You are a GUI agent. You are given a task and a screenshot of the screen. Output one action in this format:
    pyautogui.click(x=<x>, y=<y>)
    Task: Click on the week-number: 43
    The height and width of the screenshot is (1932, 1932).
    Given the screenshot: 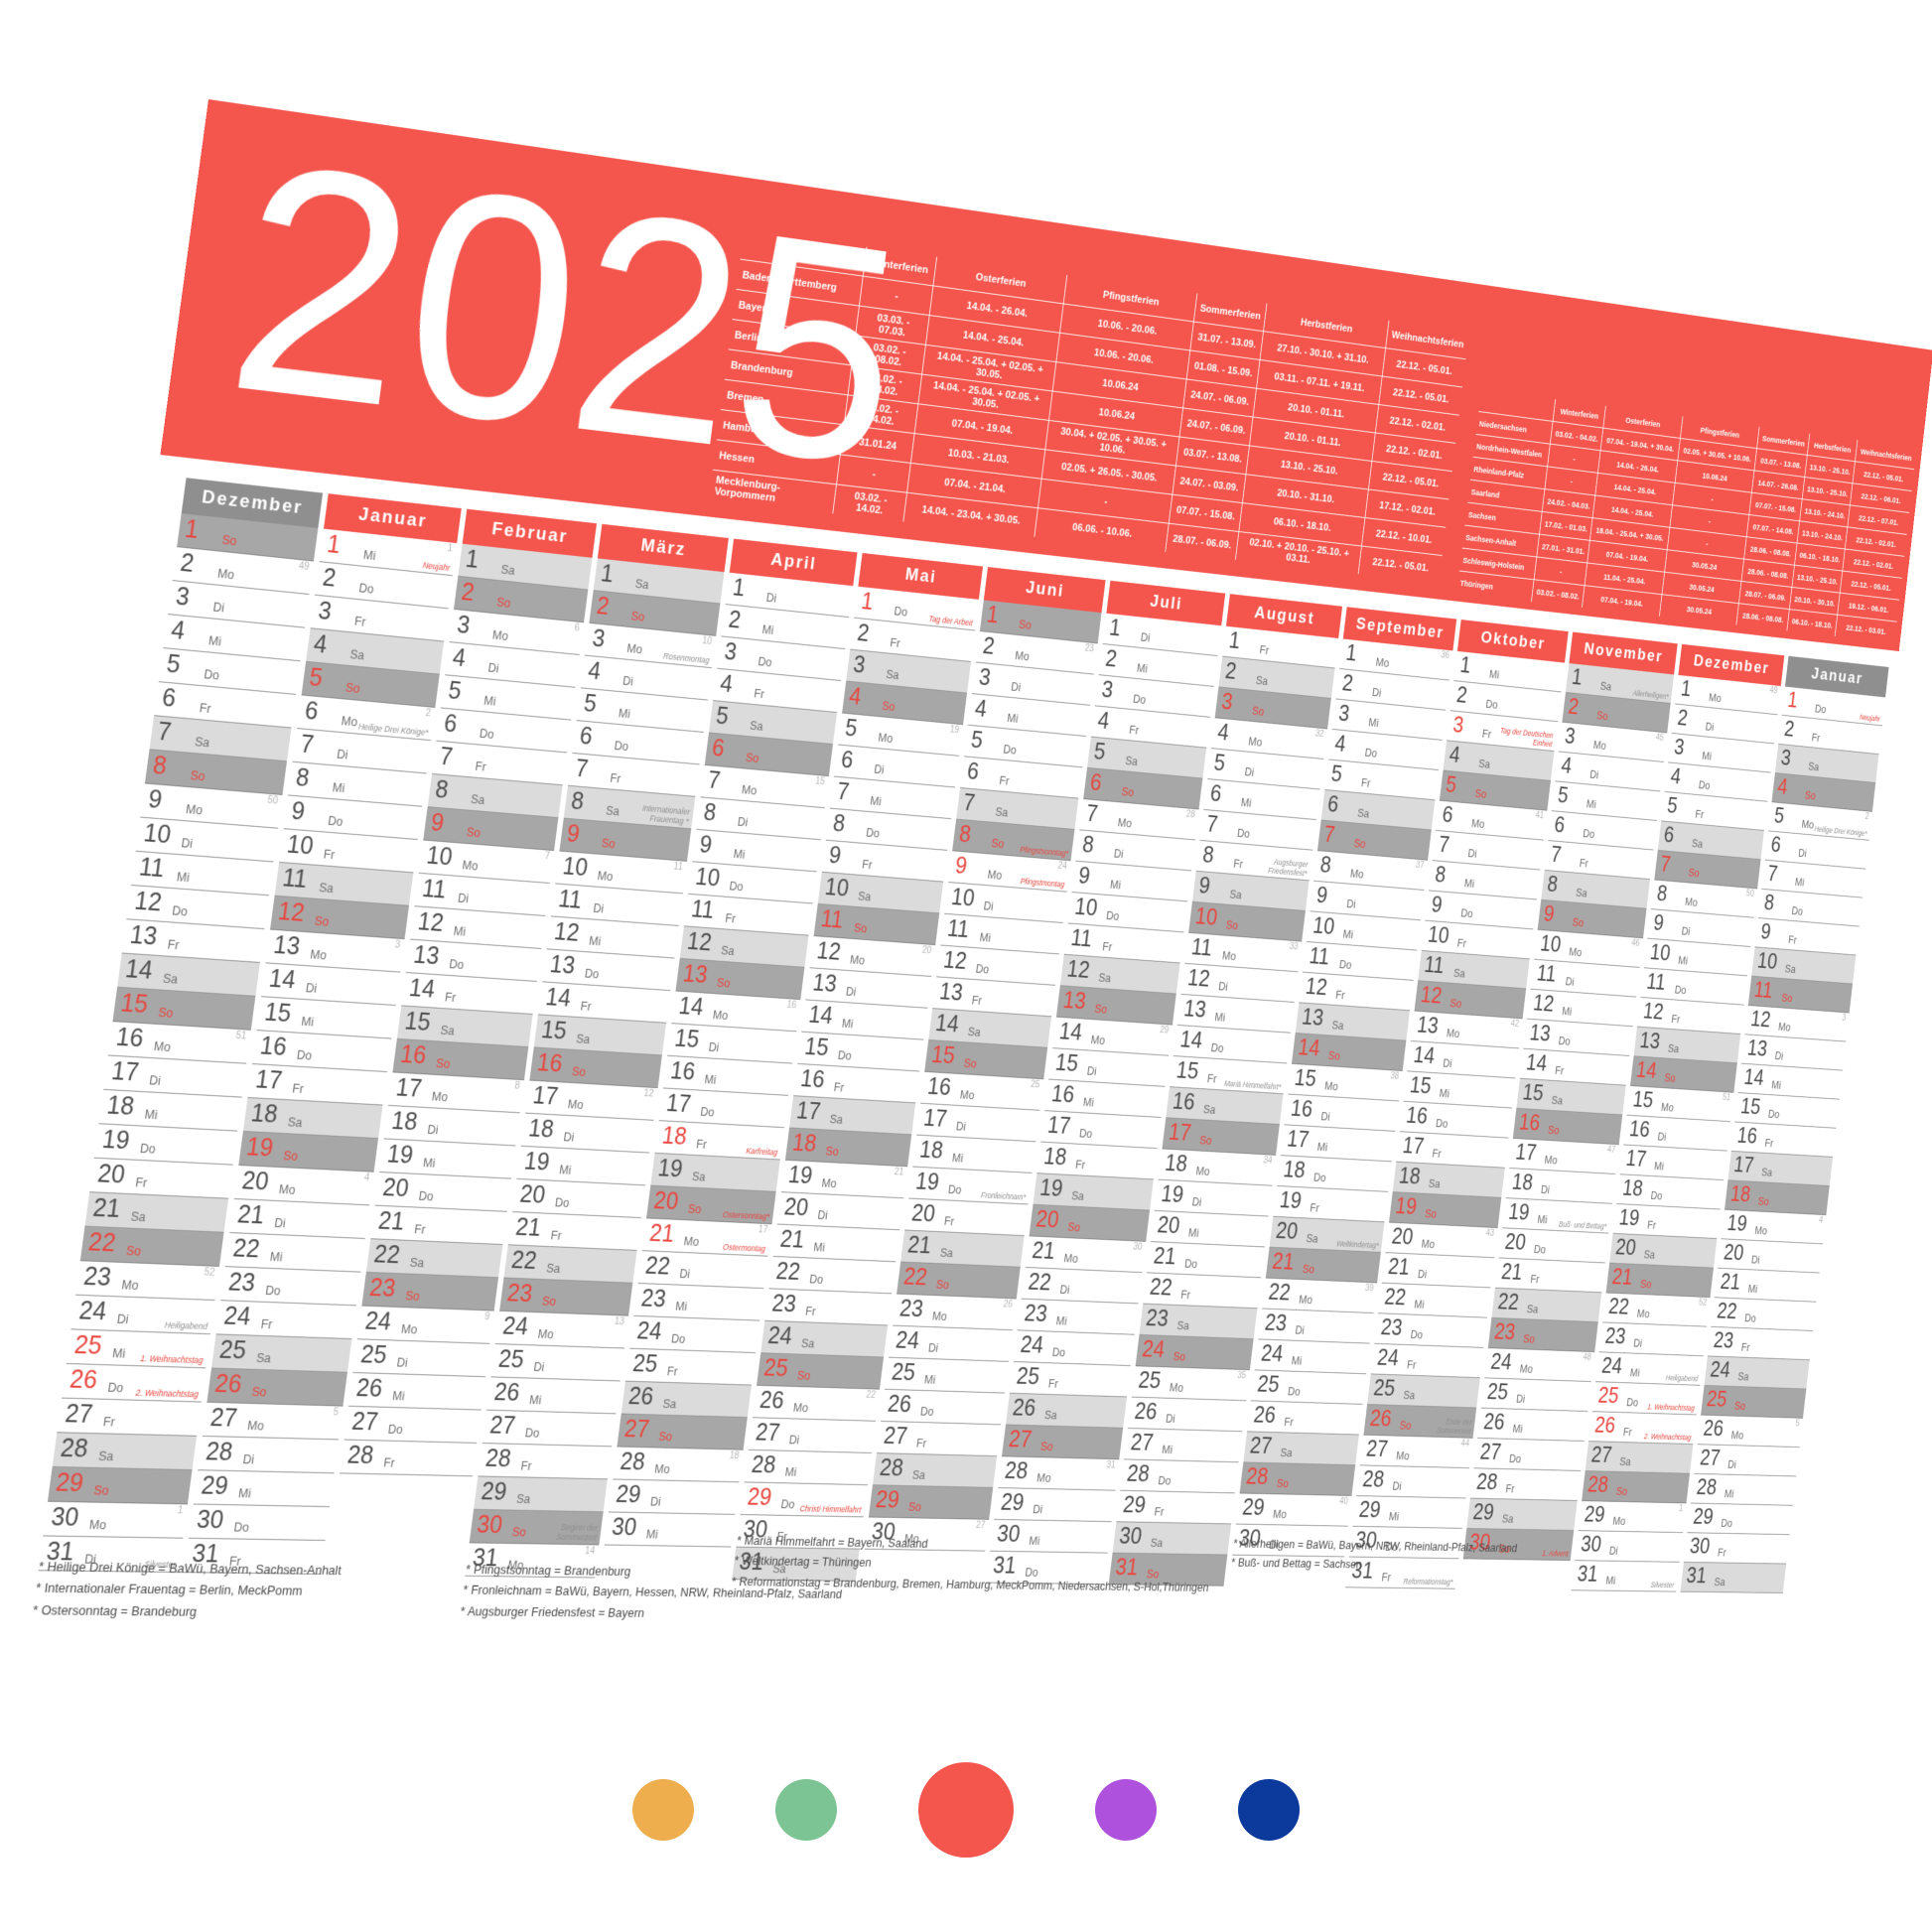 What is the action you would take?
    pyautogui.click(x=1490, y=1233)
    